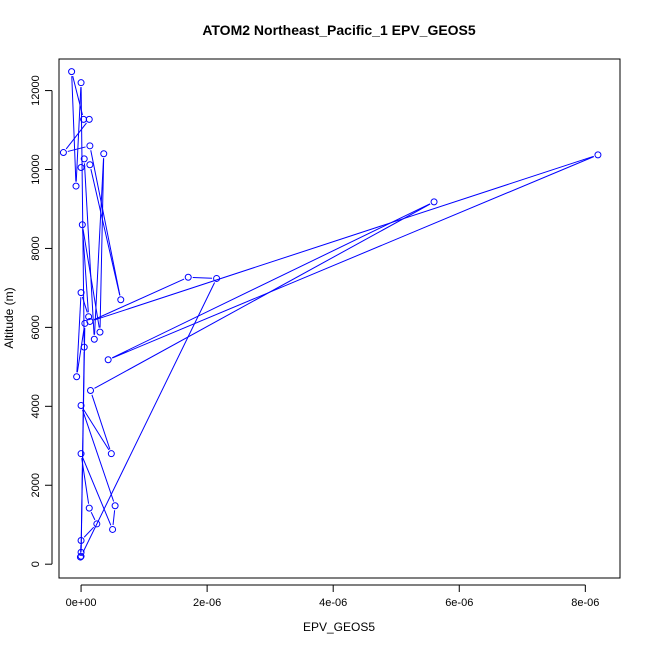 This screenshot has width=650, height=650. I want to click on x-tick-label: 6e-06, so click(459, 603).